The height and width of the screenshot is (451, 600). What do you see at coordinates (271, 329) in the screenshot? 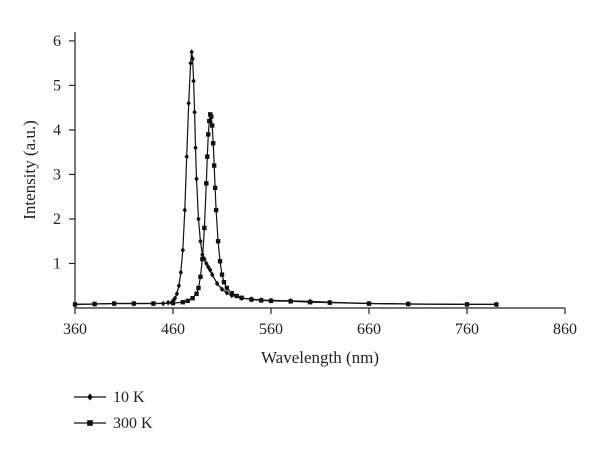
I see `x-tick-label: 560` at bounding box center [271, 329].